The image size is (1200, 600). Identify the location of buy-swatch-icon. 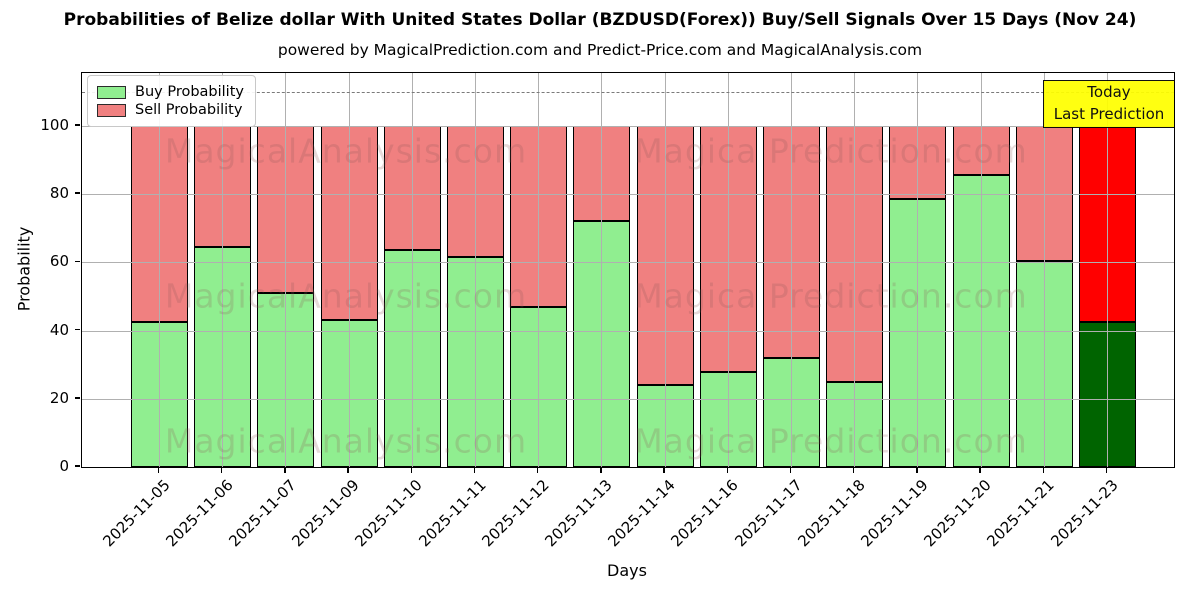
(111, 92).